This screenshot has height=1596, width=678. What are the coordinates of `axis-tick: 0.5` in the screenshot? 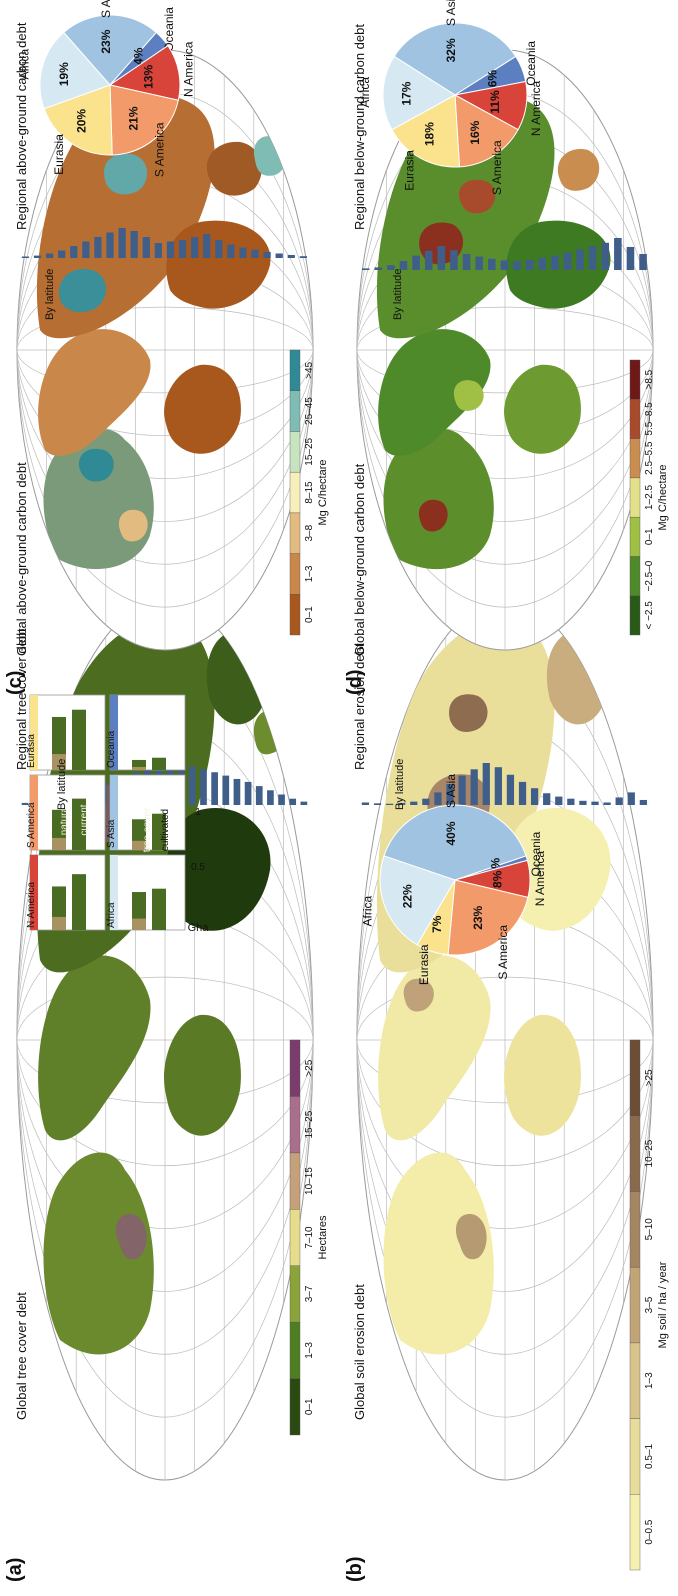 It's located at (198, 867).